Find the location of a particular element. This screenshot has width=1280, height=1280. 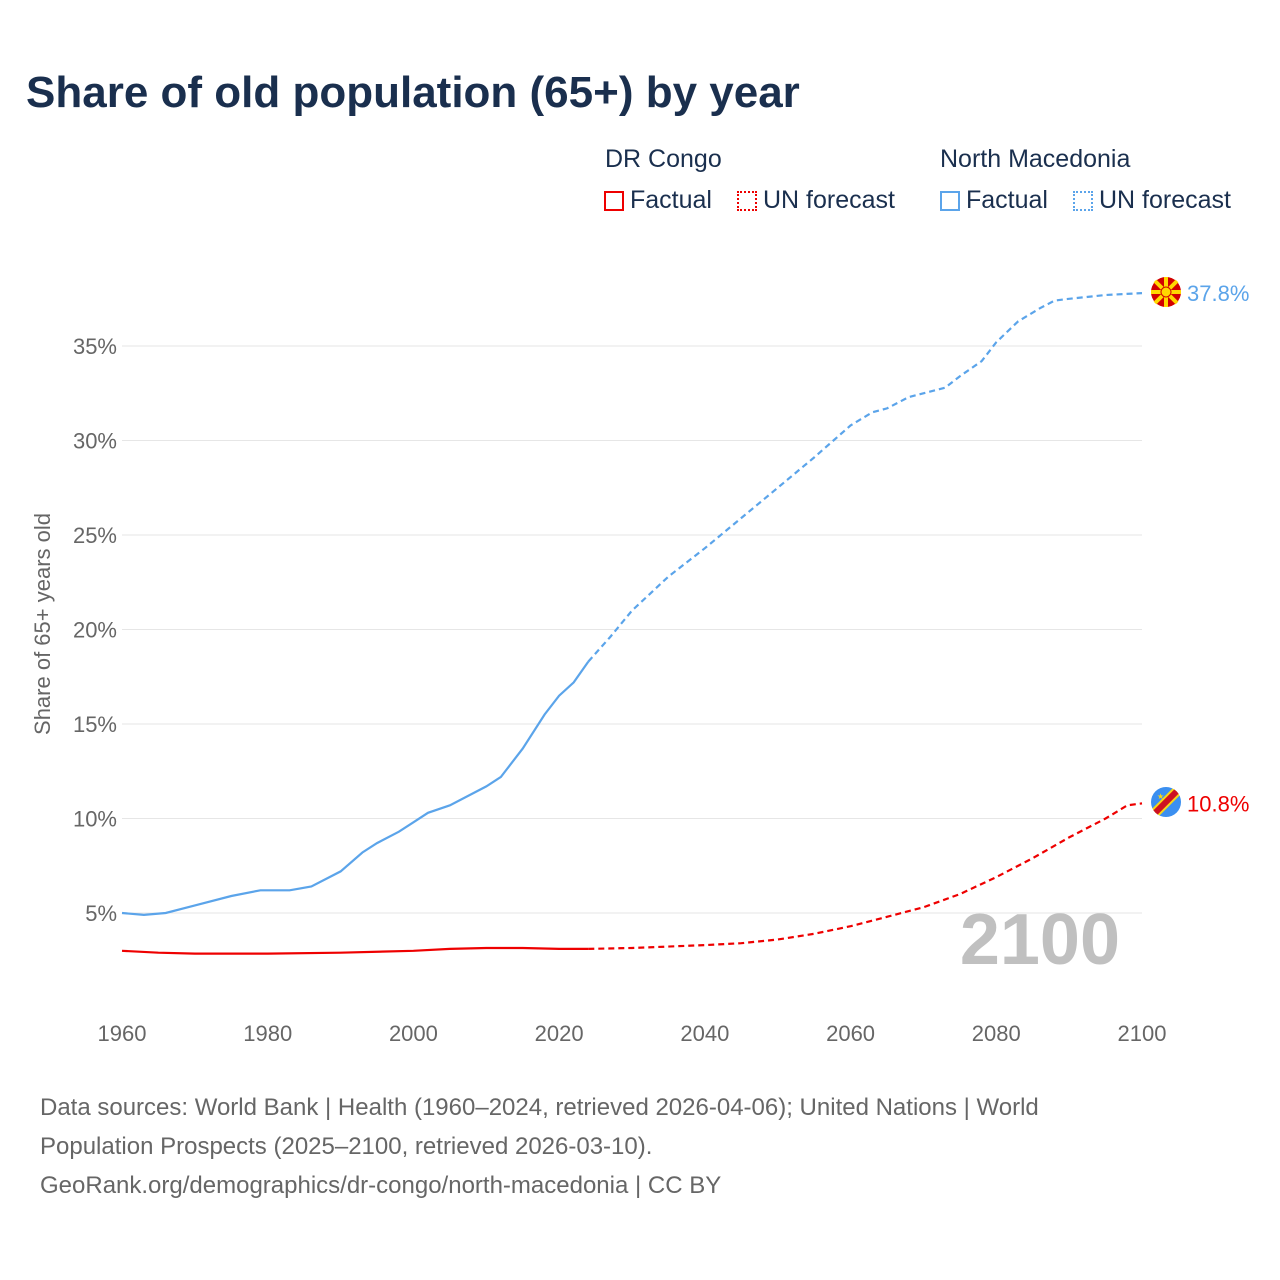

chart-title: Share of old population (65+) by year is located at coordinates (413, 92).